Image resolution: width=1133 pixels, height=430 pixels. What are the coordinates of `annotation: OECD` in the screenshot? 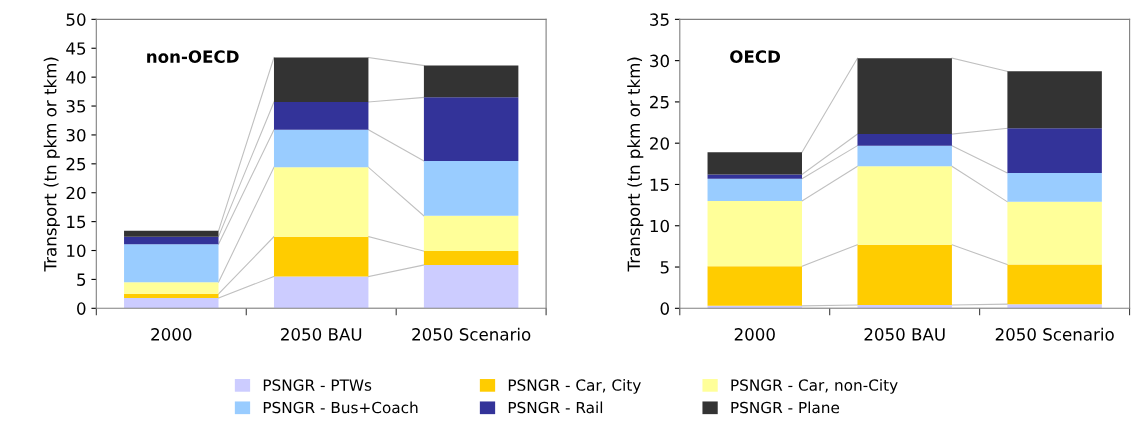 It's located at (755, 56).